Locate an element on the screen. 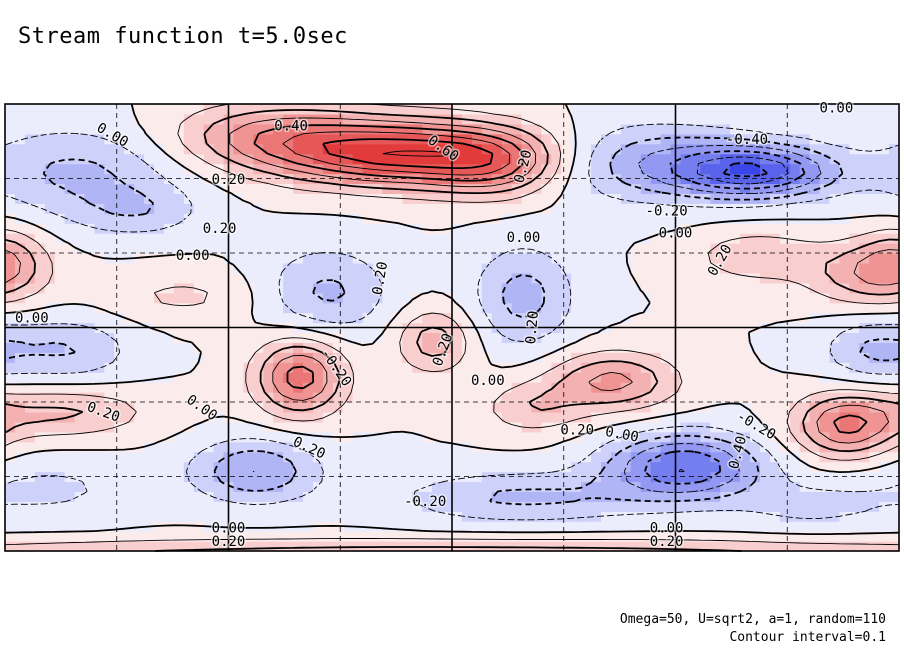 The image size is (904, 654). contour-label: 0.00 is located at coordinates (229, 529).